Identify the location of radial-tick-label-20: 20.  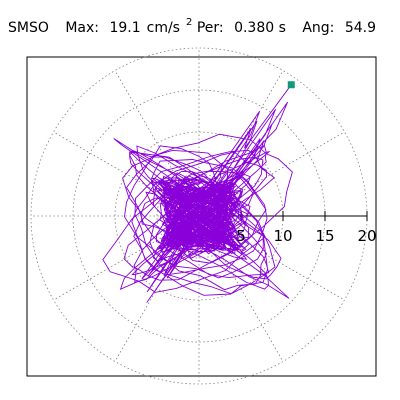
(366, 236).